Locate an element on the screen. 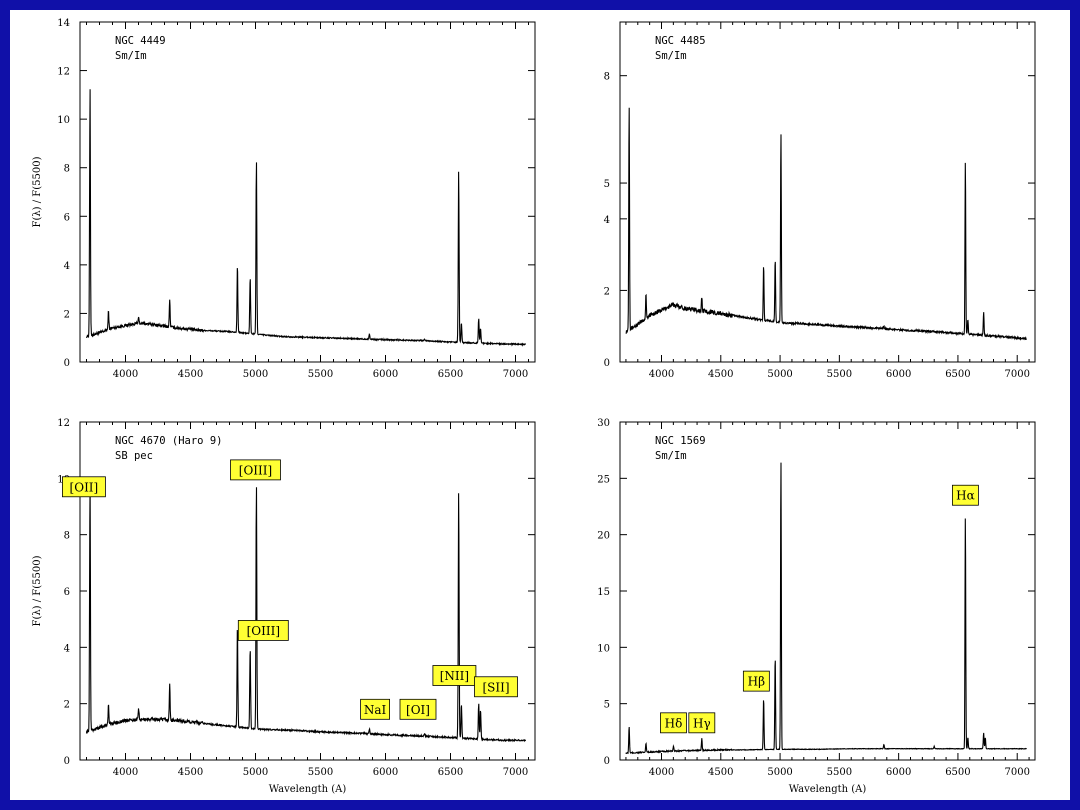  line-label: Hγ is located at coordinates (702, 723).